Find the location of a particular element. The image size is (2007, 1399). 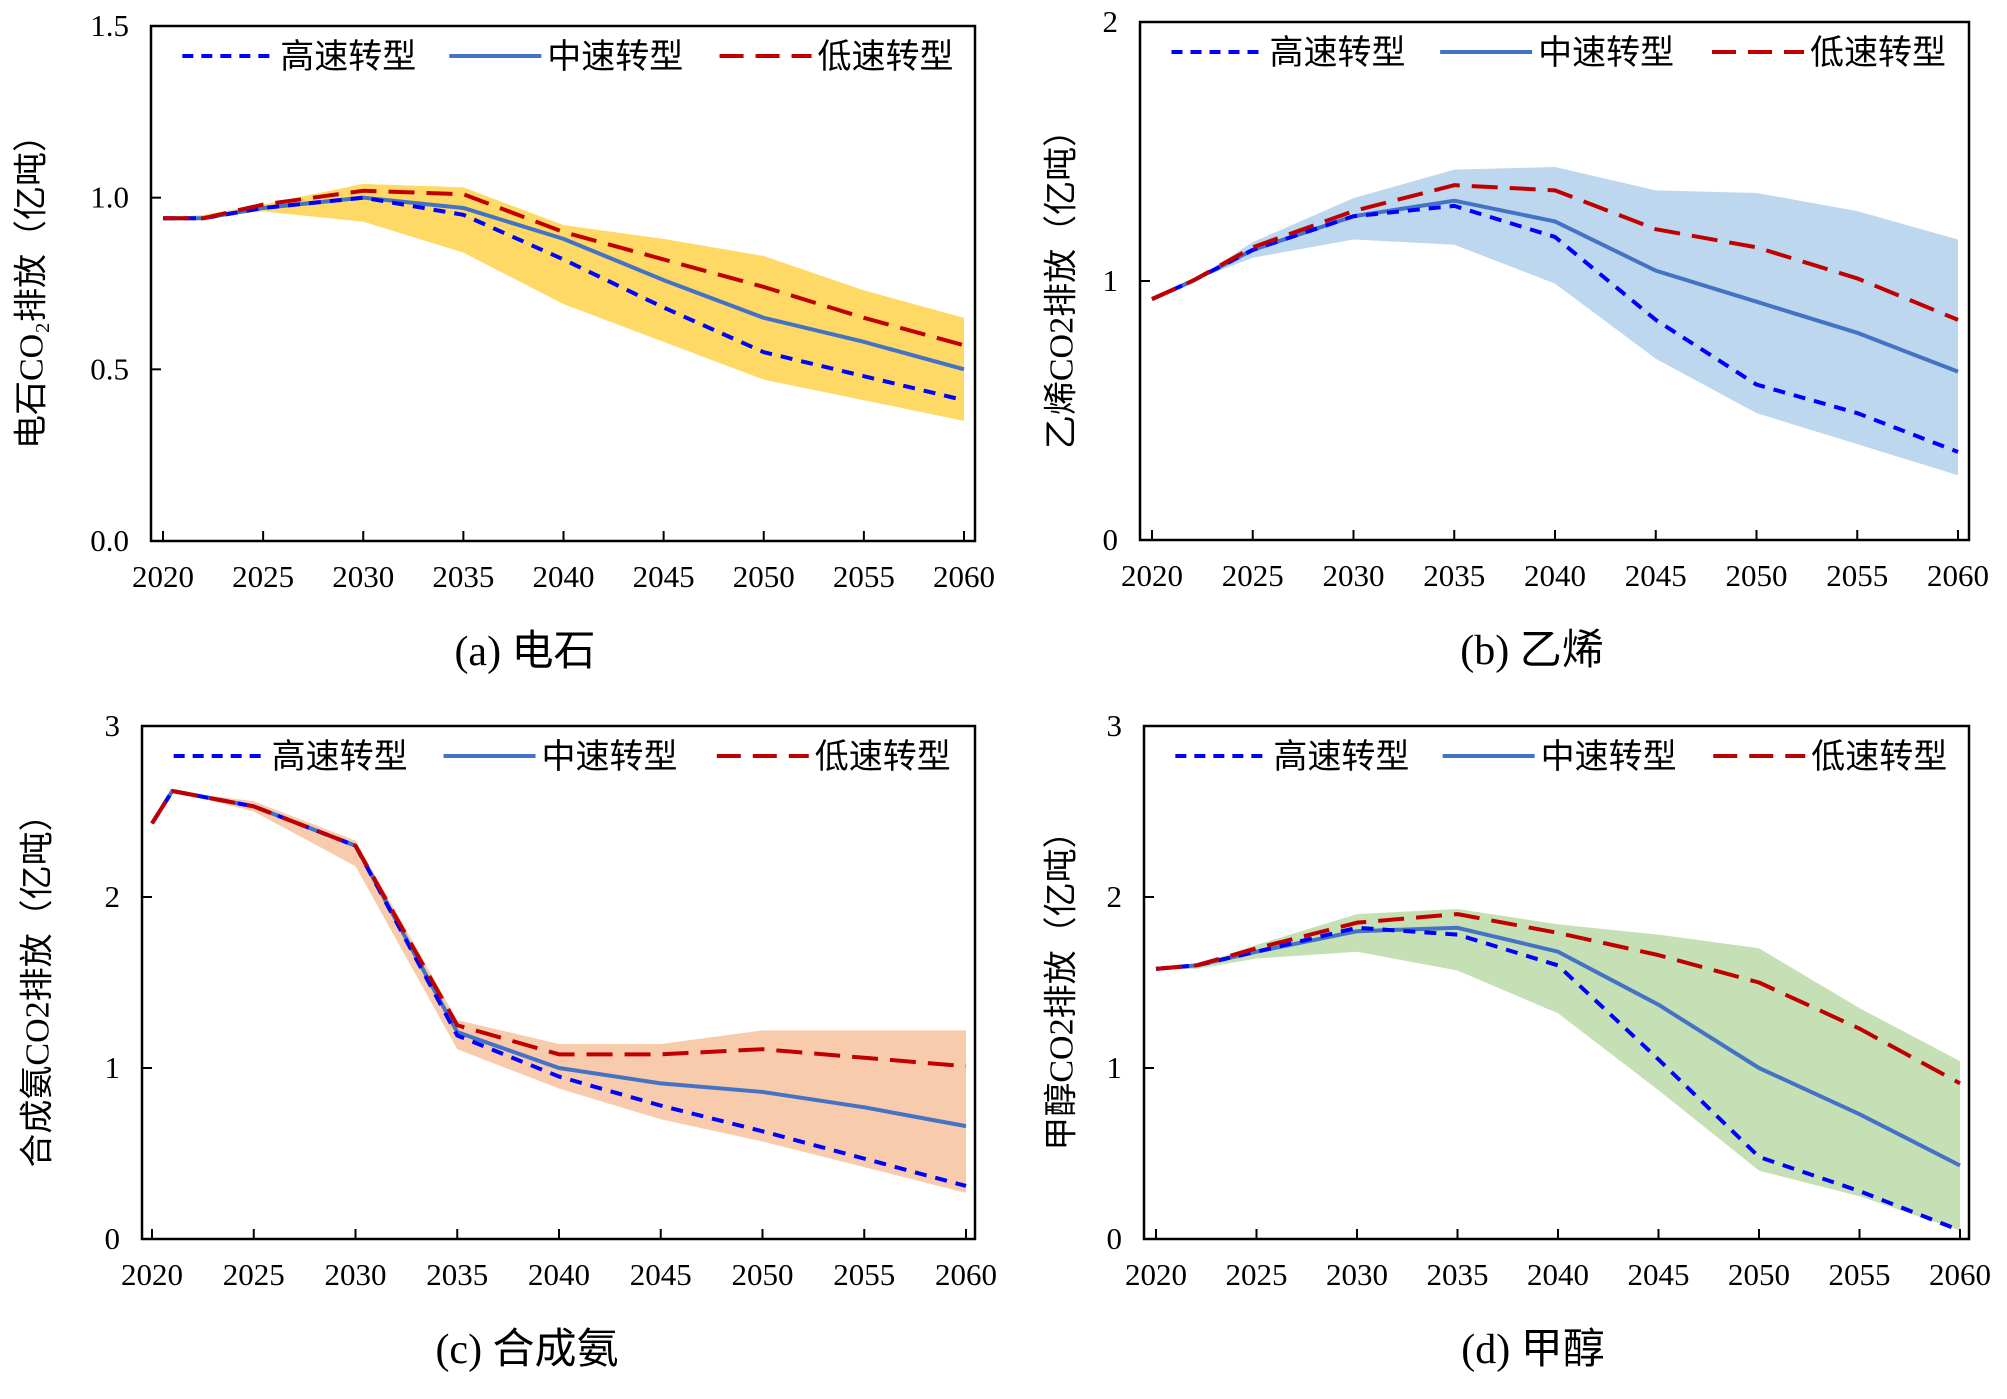

y-tick-label: 1.0 is located at coordinates (109, 197).